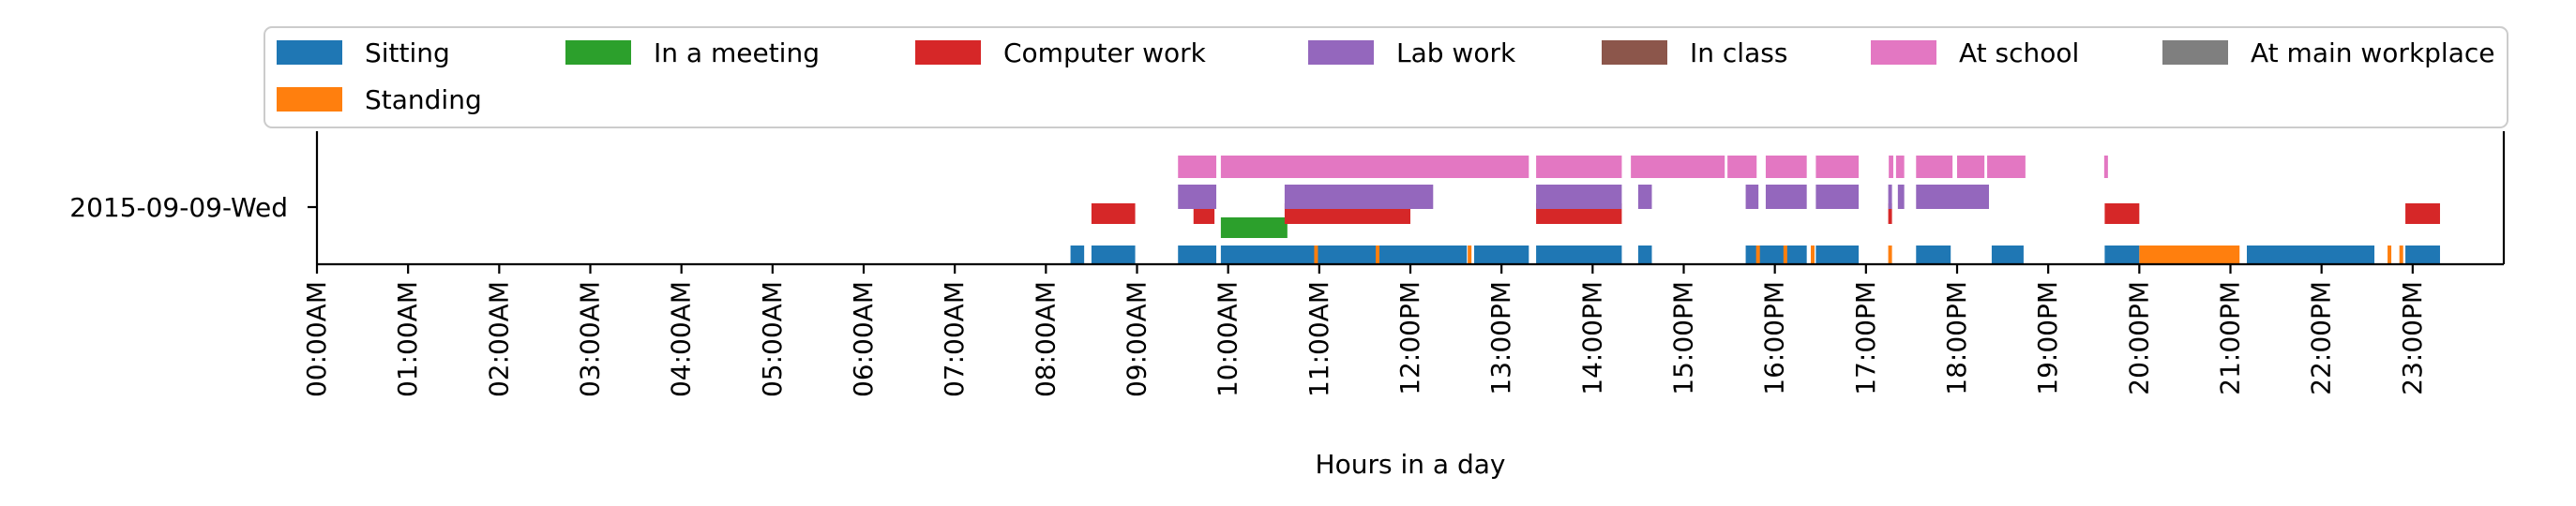  I want to click on x-tick-label: 10:00AM, so click(1228, 339).